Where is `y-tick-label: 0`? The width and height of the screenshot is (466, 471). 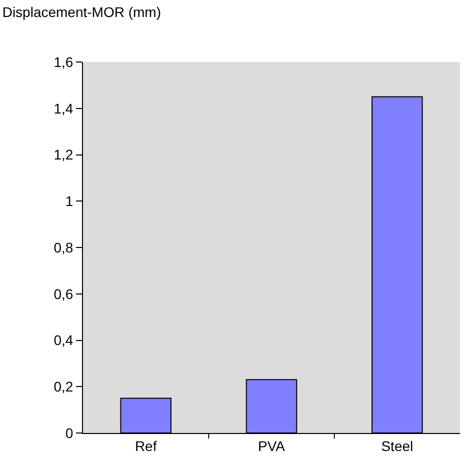
y-tick-label: 0 is located at coordinates (69, 432).